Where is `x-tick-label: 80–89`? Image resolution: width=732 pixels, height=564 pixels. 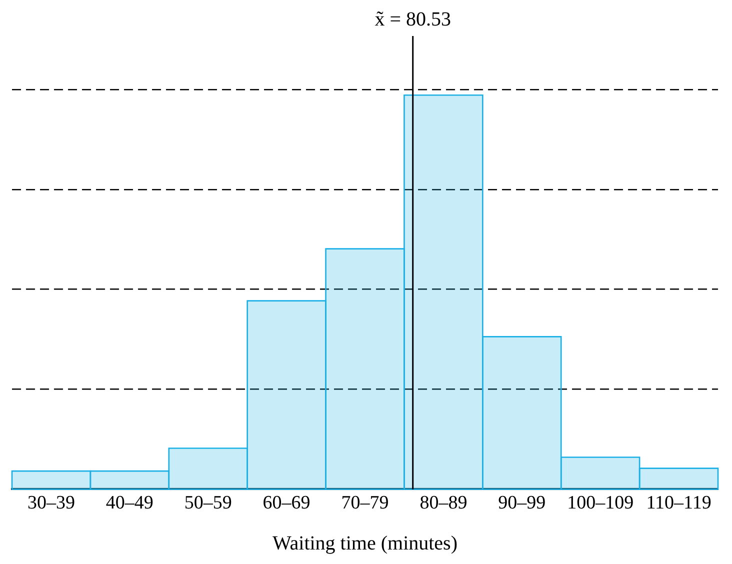 x-tick-label: 80–89 is located at coordinates (444, 503).